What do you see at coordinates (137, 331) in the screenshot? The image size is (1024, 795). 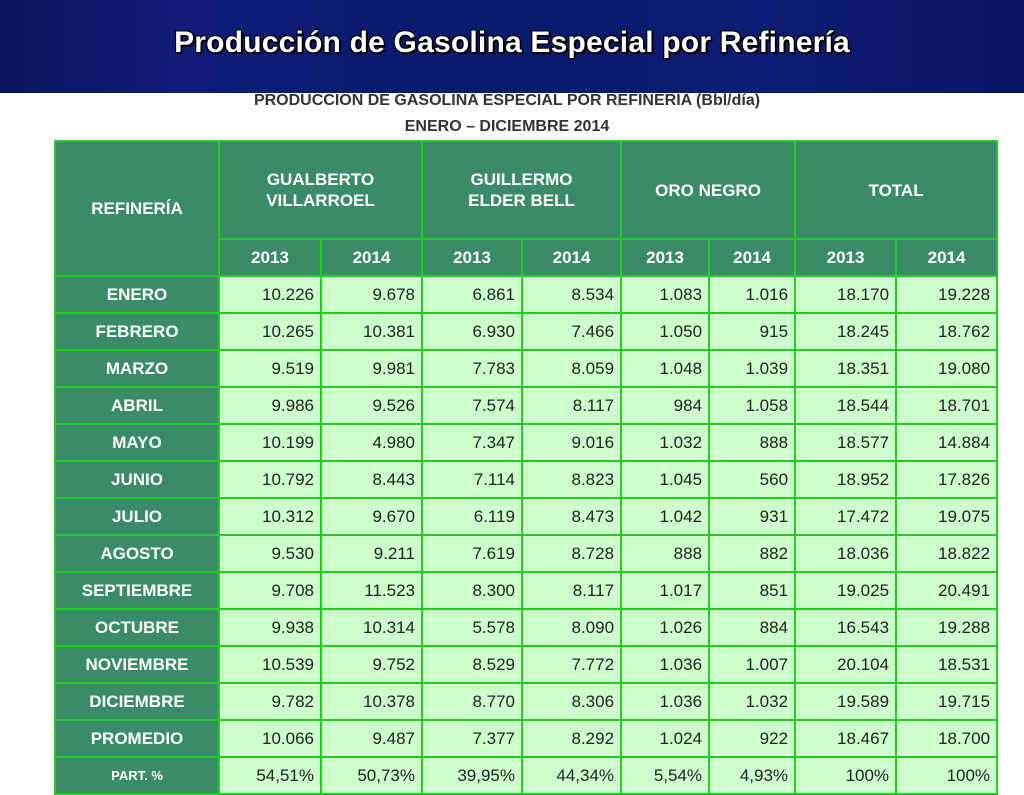 I see `row-label: FEBRERO` at bounding box center [137, 331].